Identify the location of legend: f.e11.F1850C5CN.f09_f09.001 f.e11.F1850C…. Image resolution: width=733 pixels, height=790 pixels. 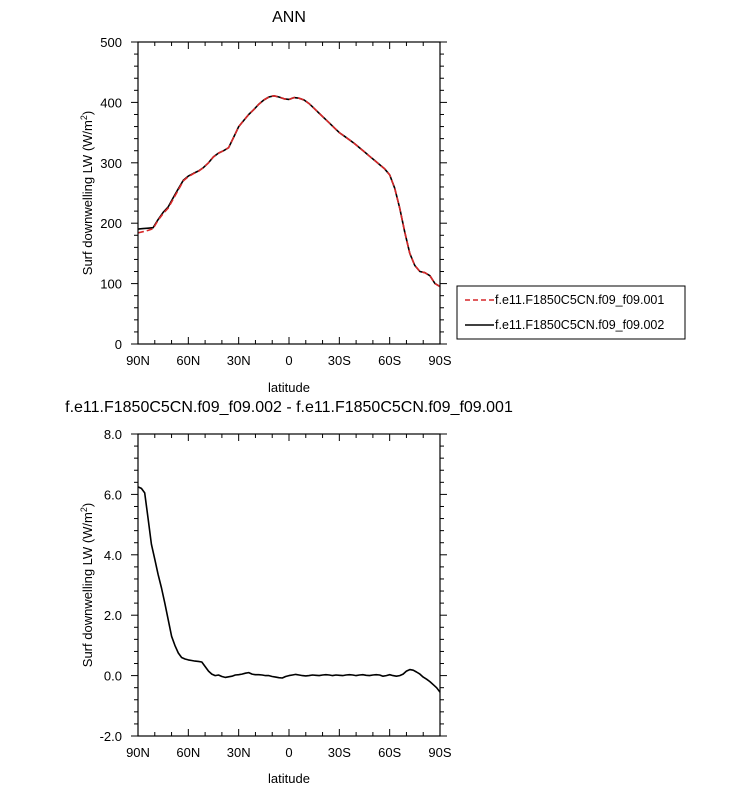
(571, 312).